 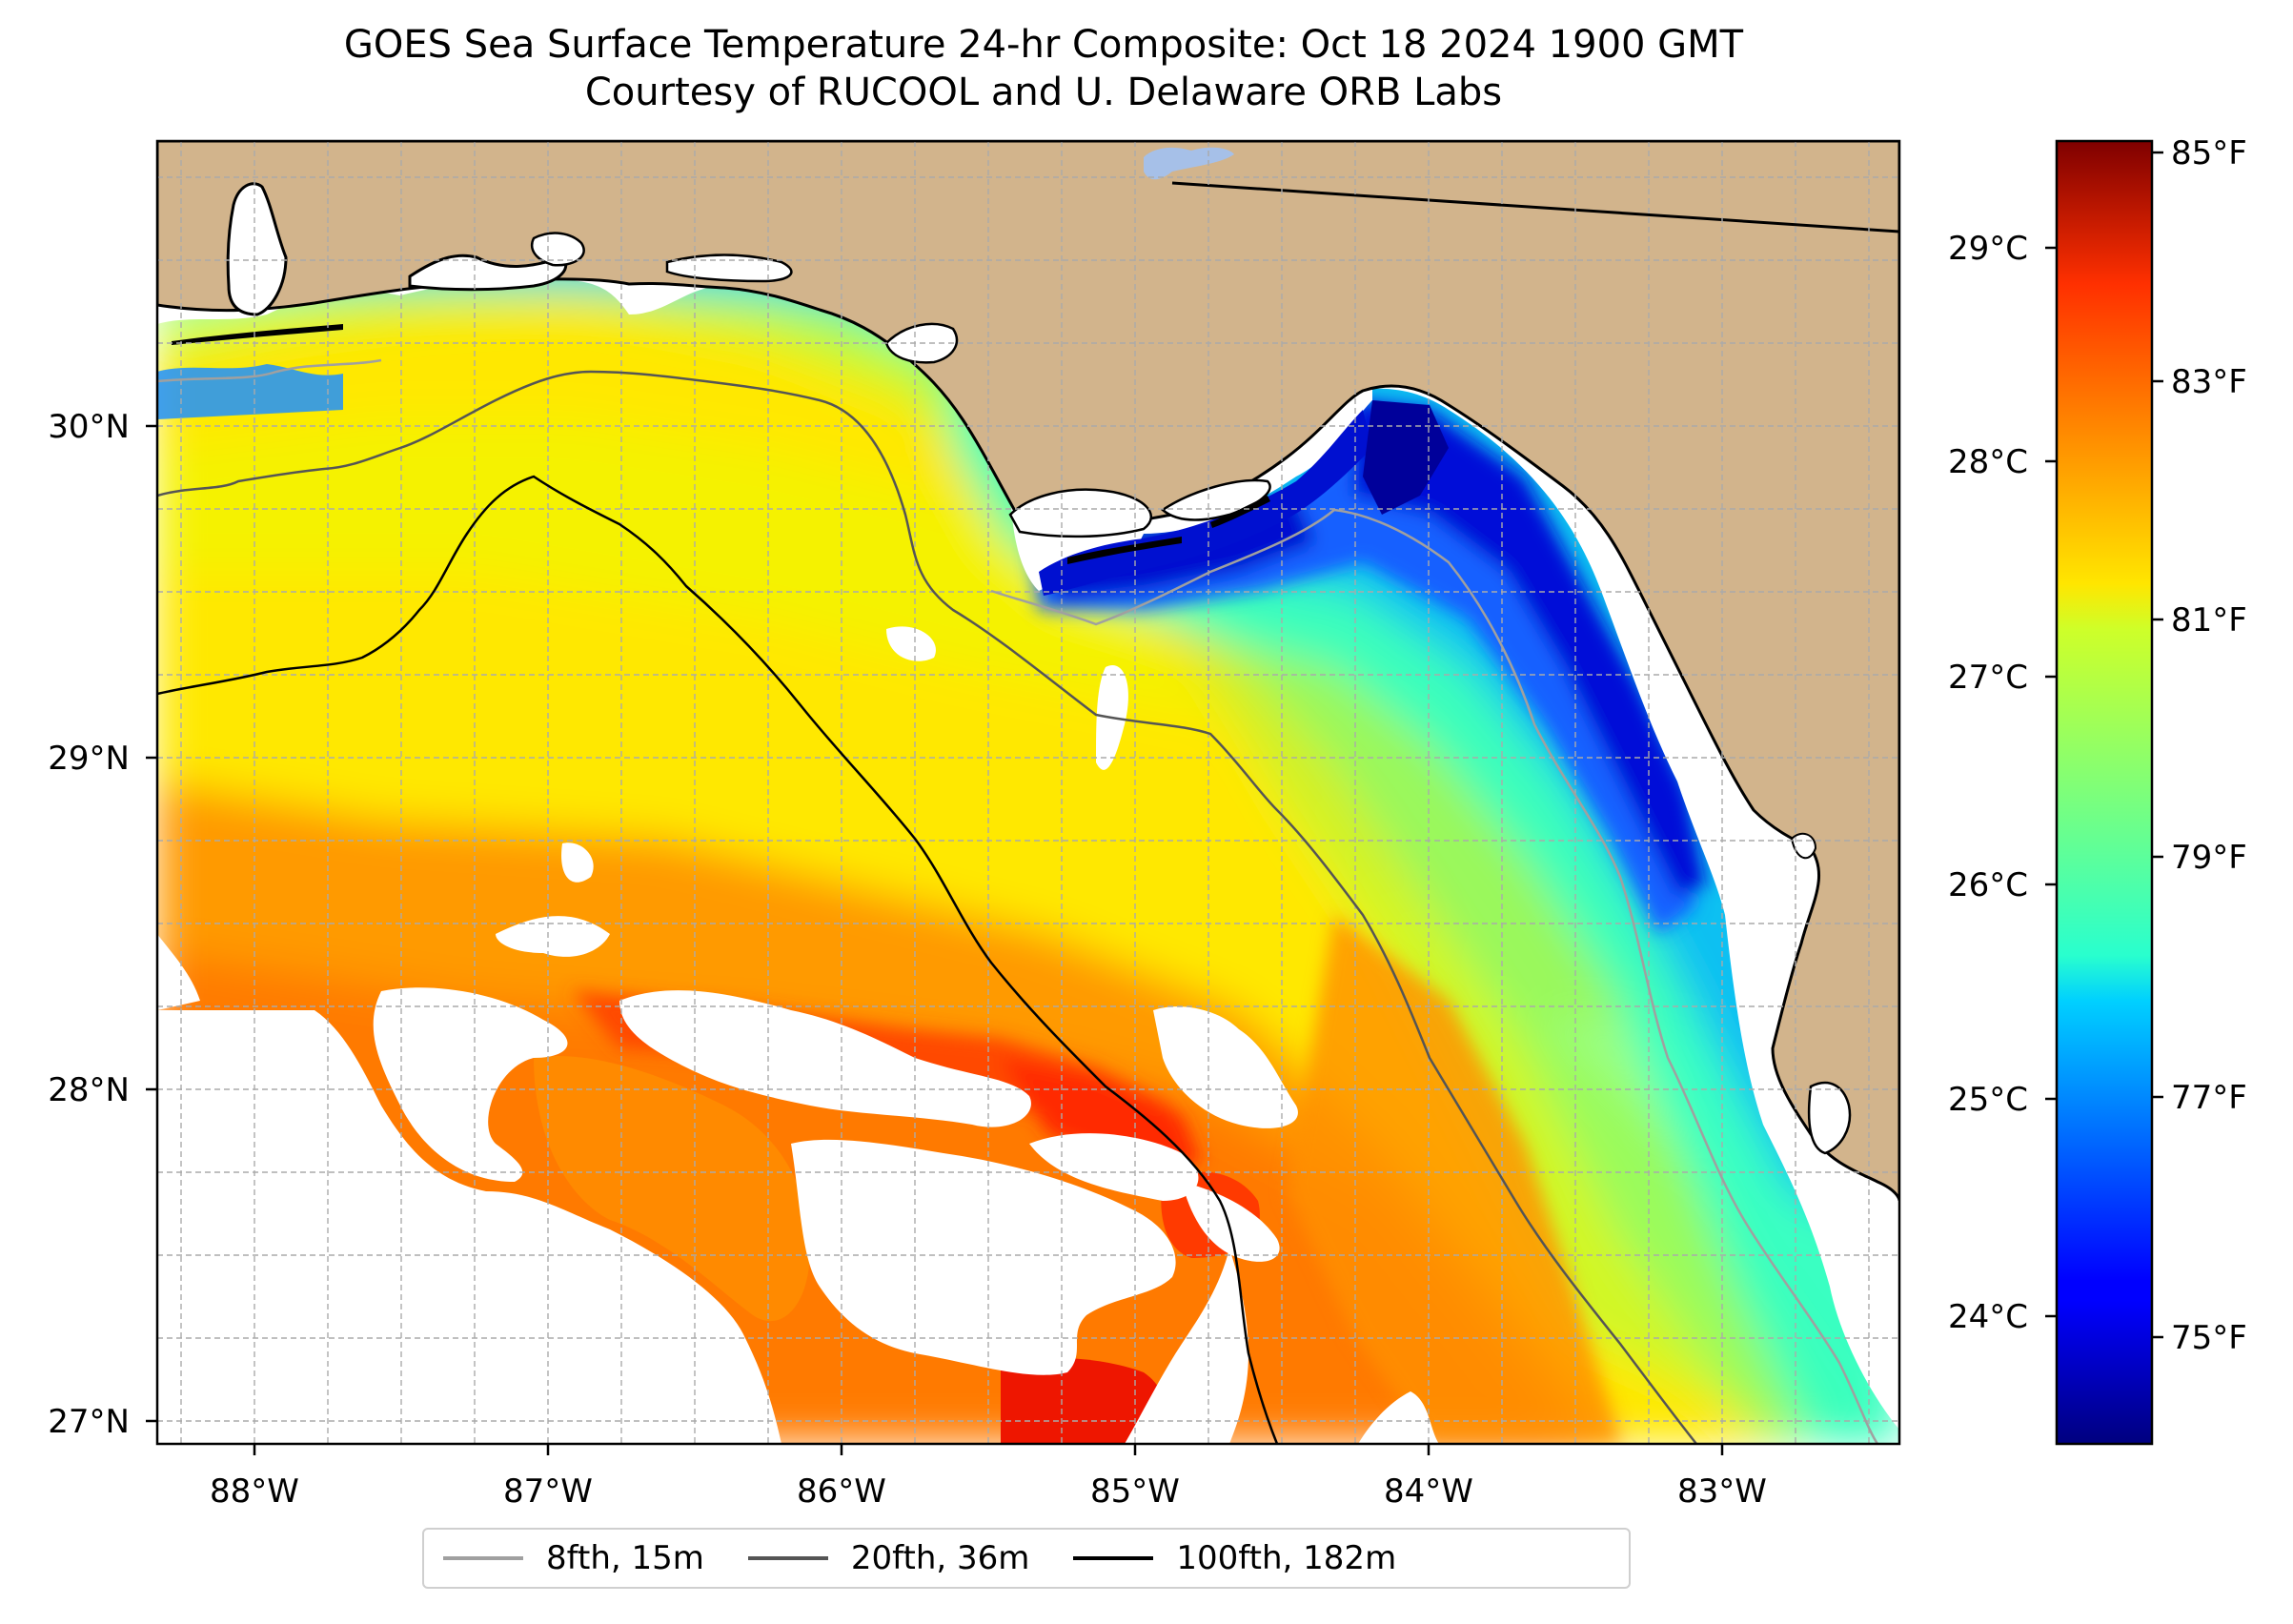 What do you see at coordinates (625, 1558) in the screenshot?
I see `legend-label: 8fth, 15m` at bounding box center [625, 1558].